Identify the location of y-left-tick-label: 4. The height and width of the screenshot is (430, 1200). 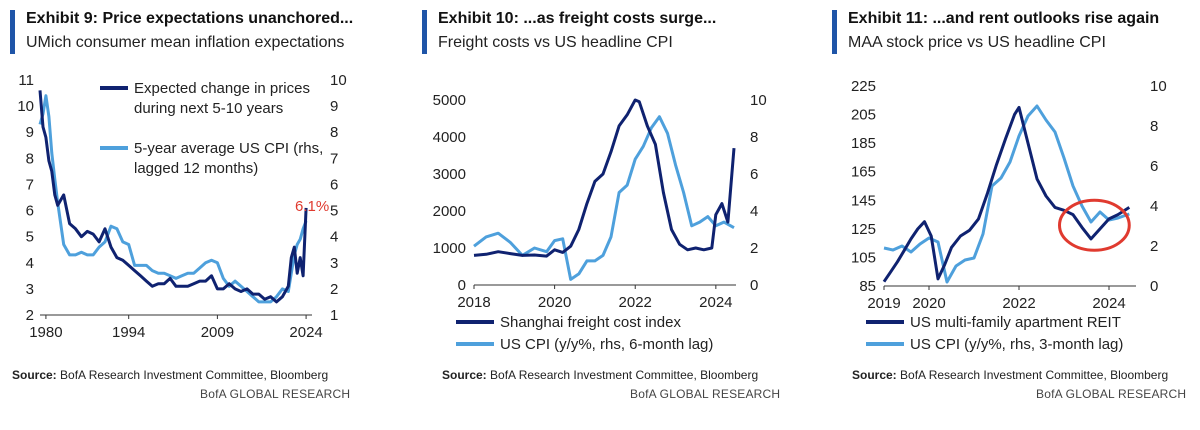
(30, 263).